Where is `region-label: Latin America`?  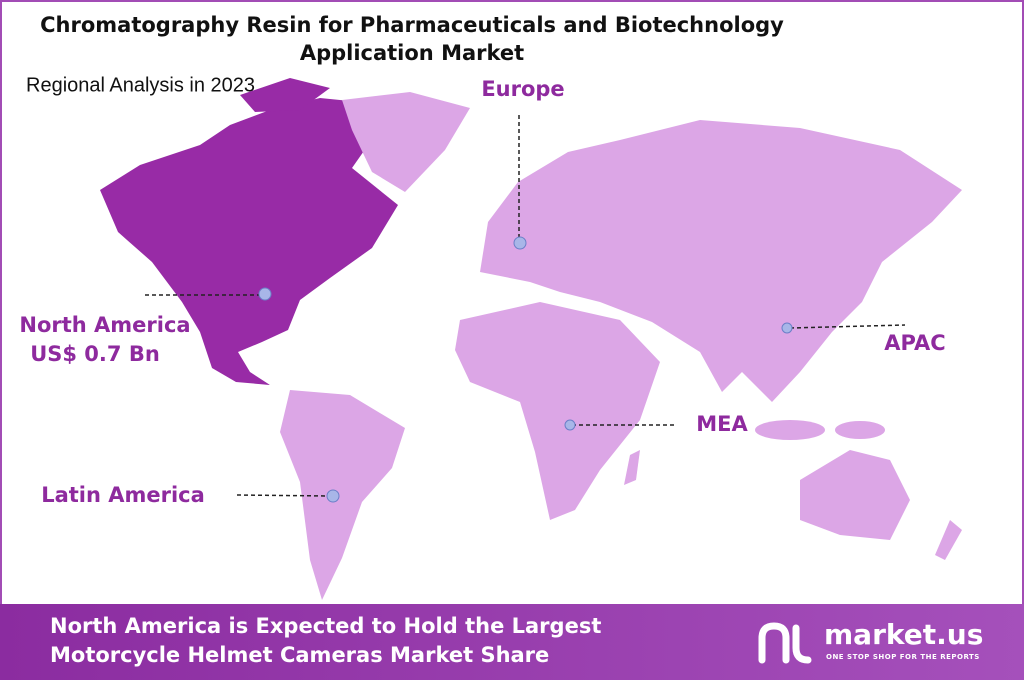 region-label: Latin America is located at coordinates (123, 495).